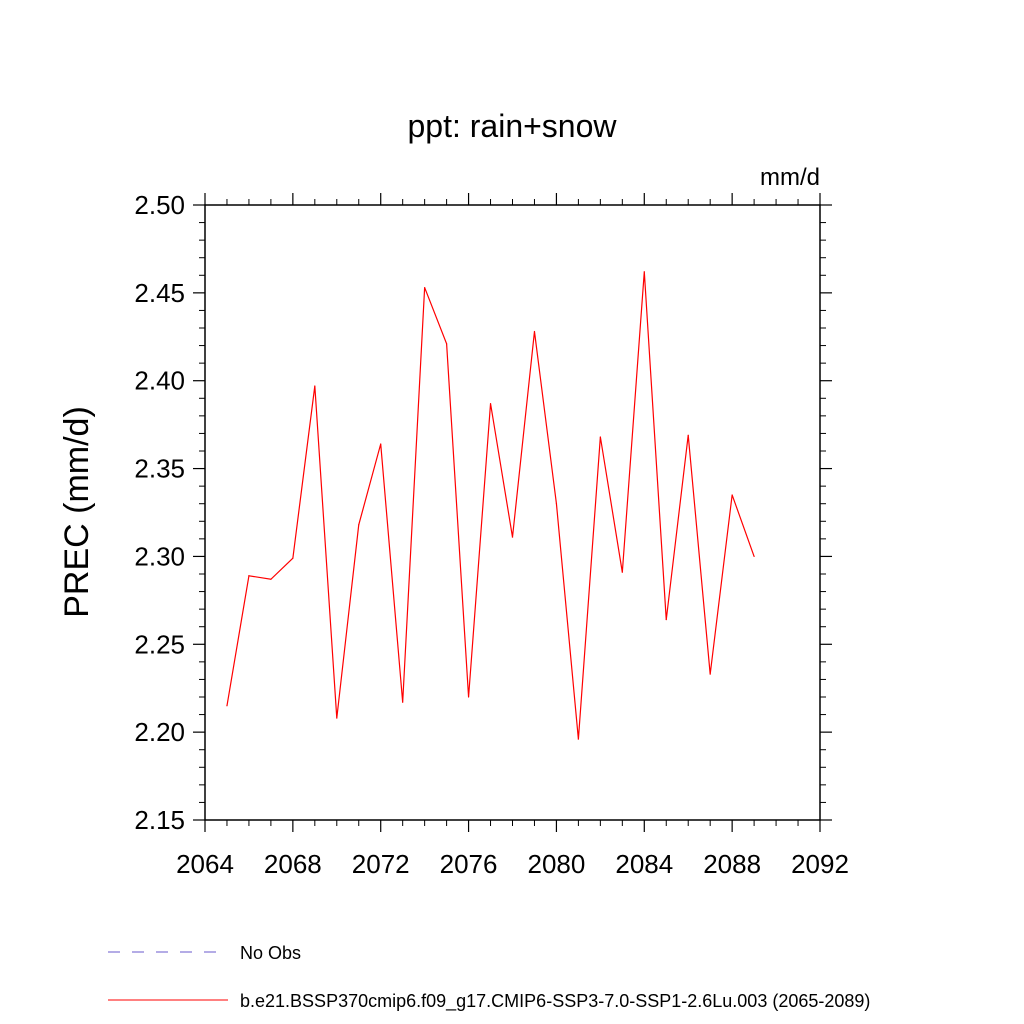 This screenshot has width=1024, height=1024. Describe the element at coordinates (159, 205) in the screenshot. I see `y-tick-label: 2.50` at that location.